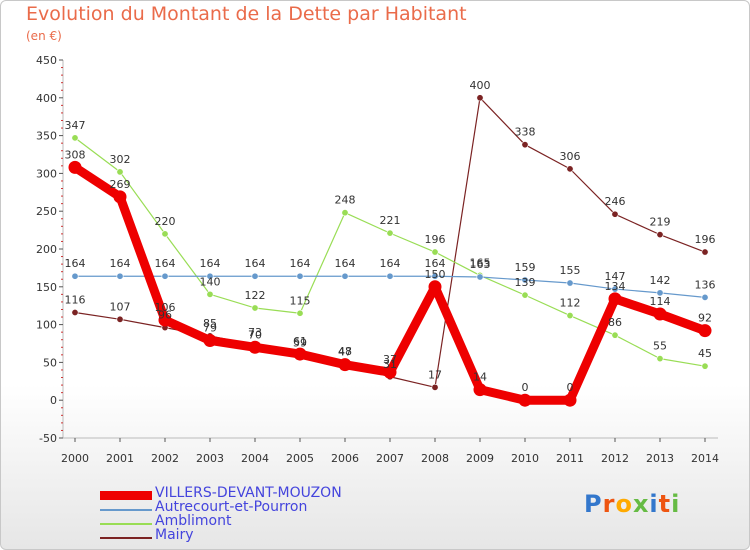 The height and width of the screenshot is (550, 750). I want to click on data-label: 306, so click(570, 156).